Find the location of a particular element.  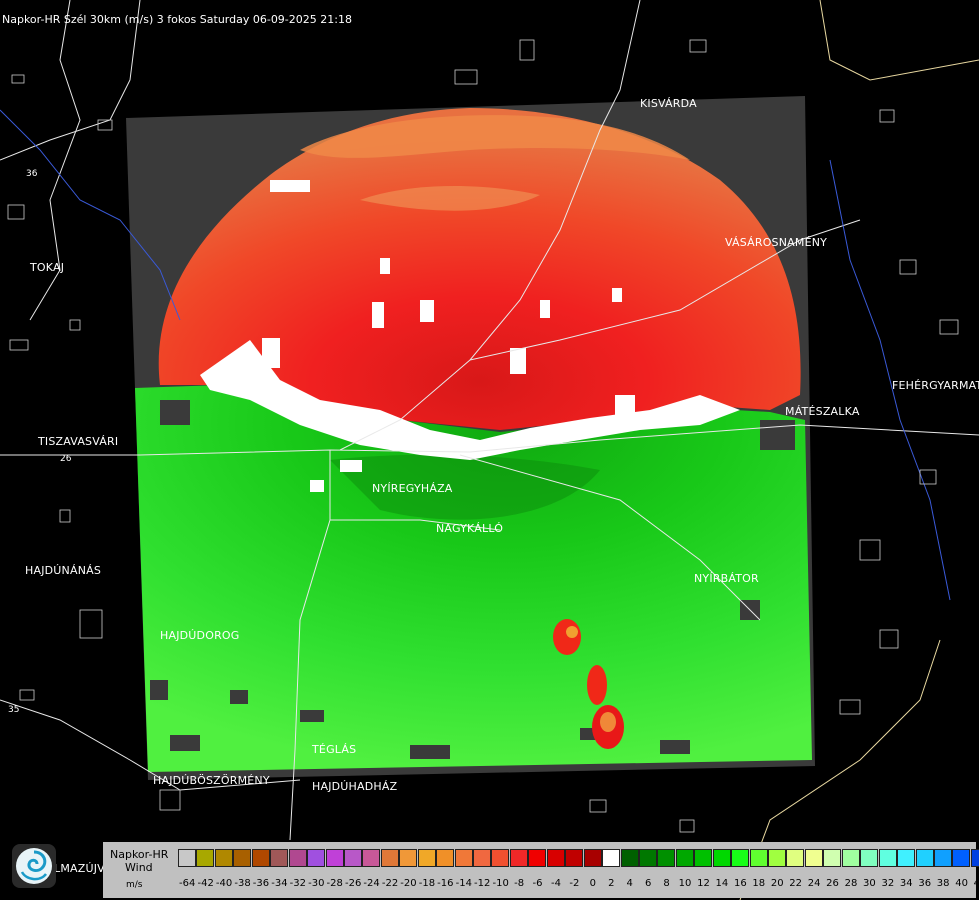

town-label-nyirbator: NYÍRBÁTOR is located at coordinates (726, 578).